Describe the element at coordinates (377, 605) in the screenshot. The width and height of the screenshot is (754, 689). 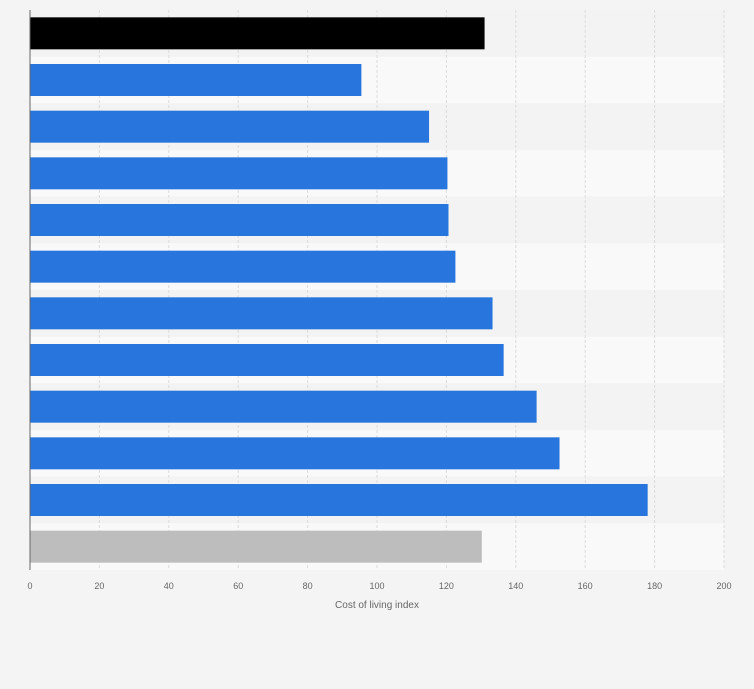
I see `x-axis-title: Cost of living index` at that location.